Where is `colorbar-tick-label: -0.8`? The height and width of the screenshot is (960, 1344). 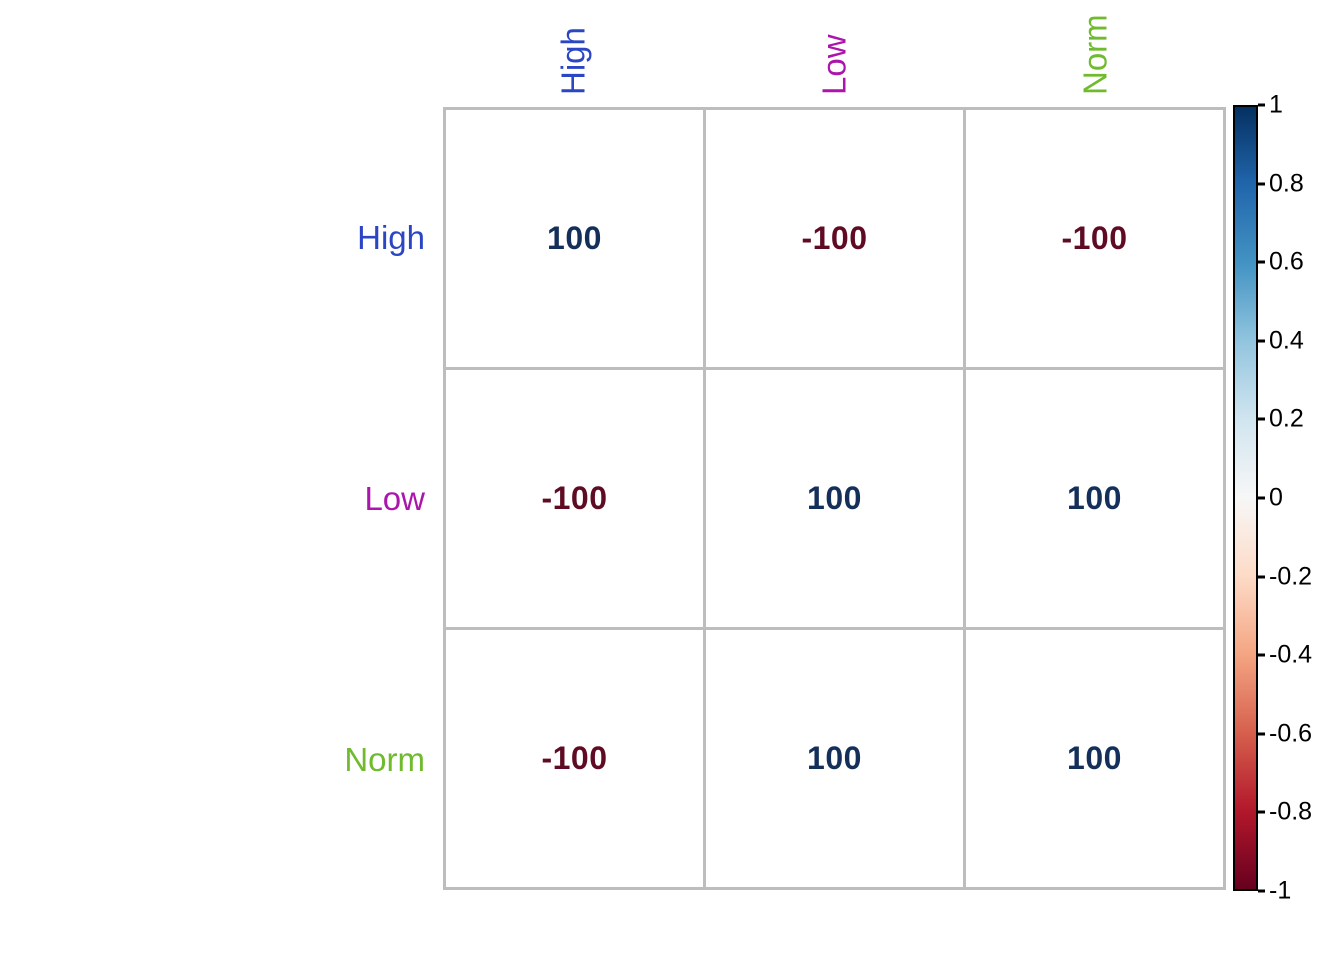 colorbar-tick-label: -0.8 is located at coordinates (1291, 811).